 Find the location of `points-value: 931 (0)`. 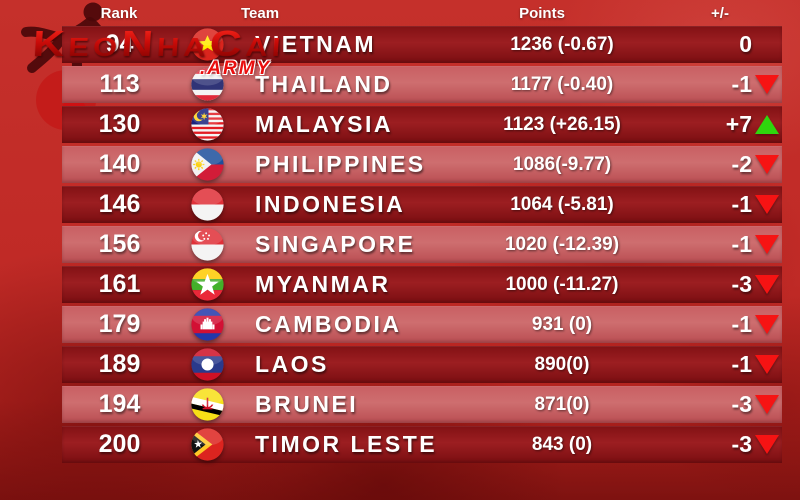

points-value: 931 (0) is located at coordinates (562, 324).